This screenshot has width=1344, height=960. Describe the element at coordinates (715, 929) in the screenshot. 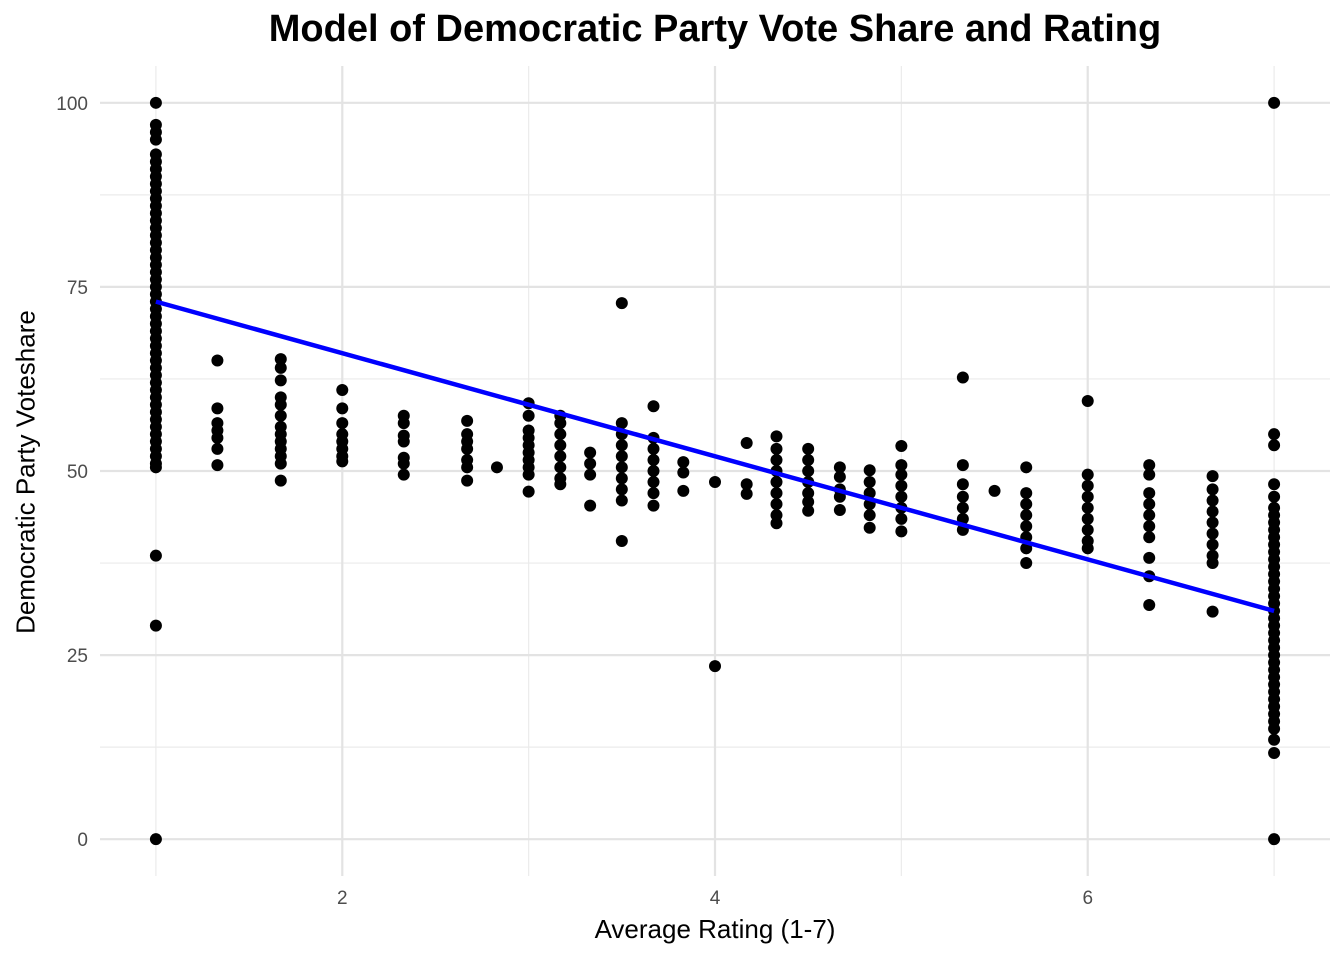

I see `x-axis-label: Average Rating (1-7)` at that location.